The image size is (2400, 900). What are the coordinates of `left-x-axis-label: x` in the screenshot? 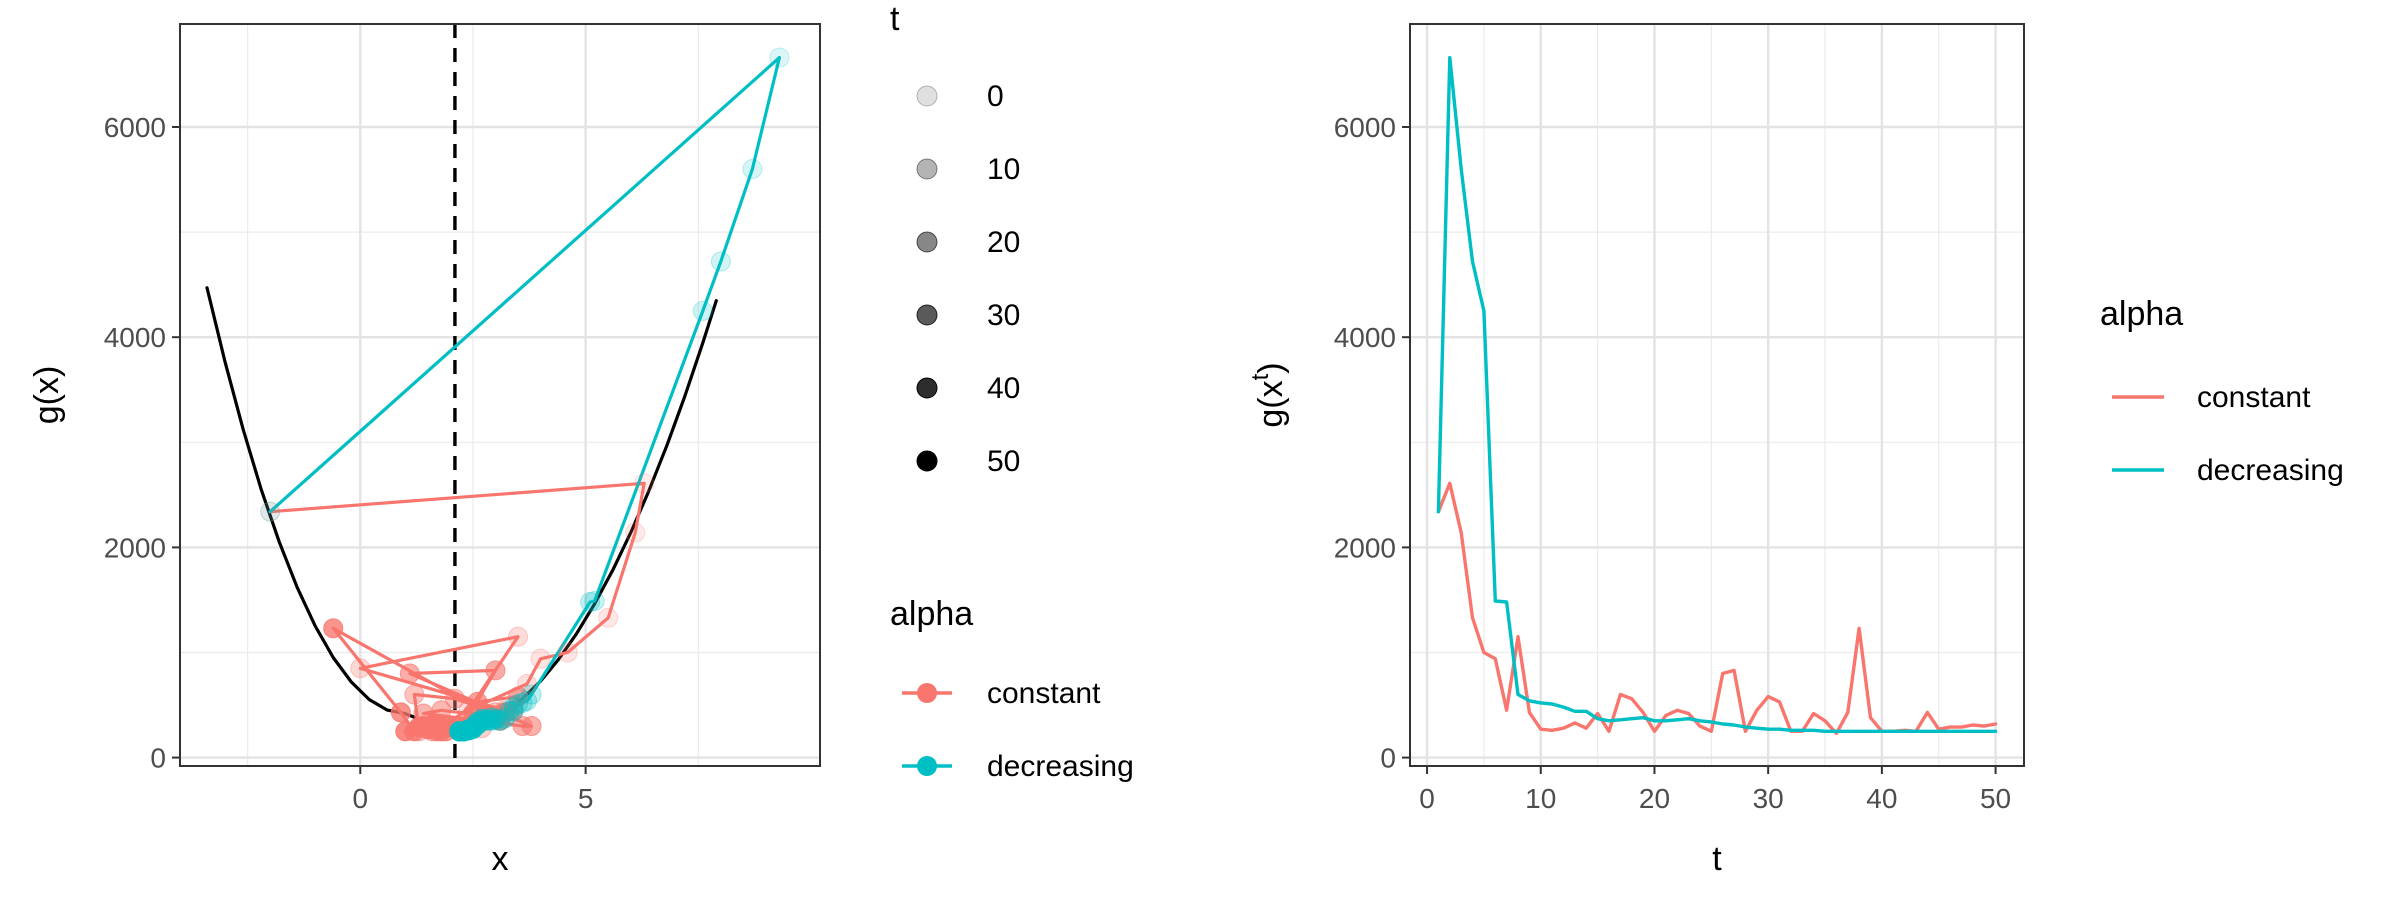 It's located at (500, 859).